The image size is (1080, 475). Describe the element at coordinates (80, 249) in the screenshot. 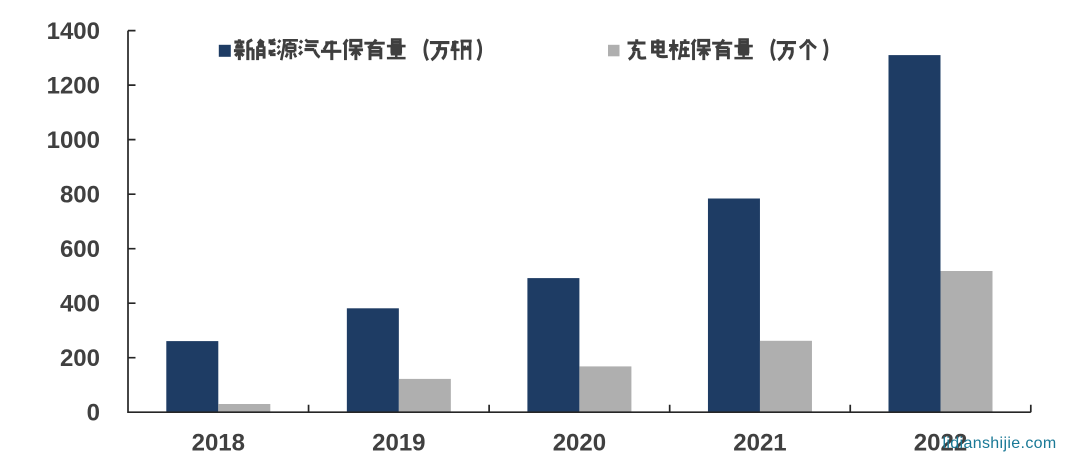

I see `svg-text: 600` at that location.